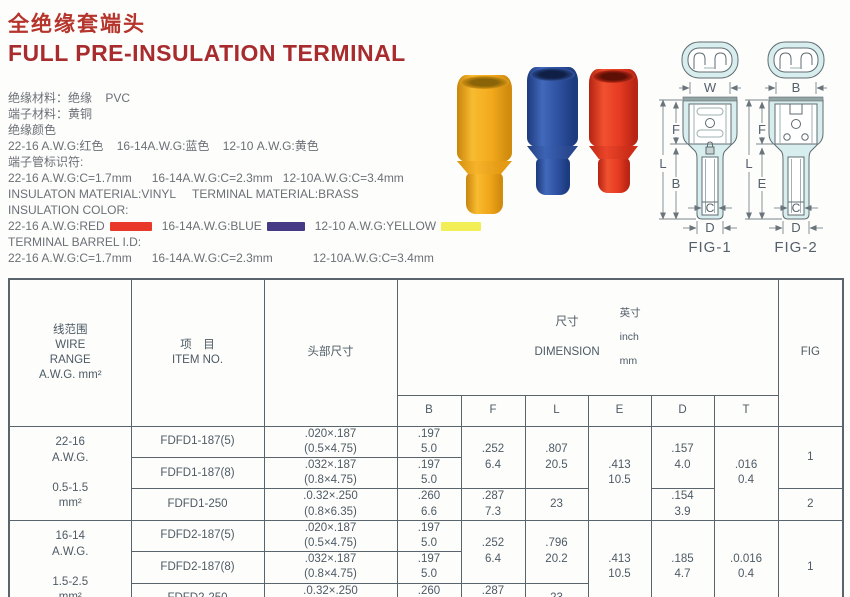 The height and width of the screenshot is (597, 850). I want to click on spec-insulation-material-cn: 绝缘材料：绝缘 PVC, so click(69, 98).